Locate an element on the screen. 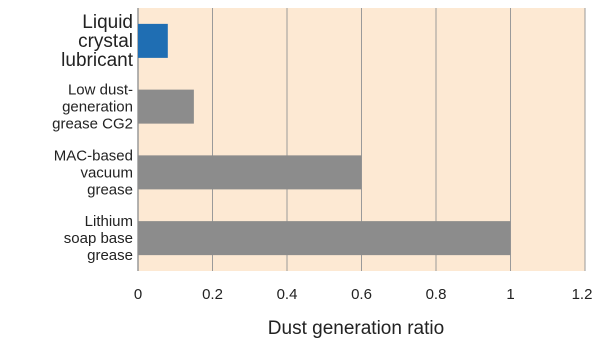  category-label: Low dust-generation grease CG2 is located at coordinates (92, 107).